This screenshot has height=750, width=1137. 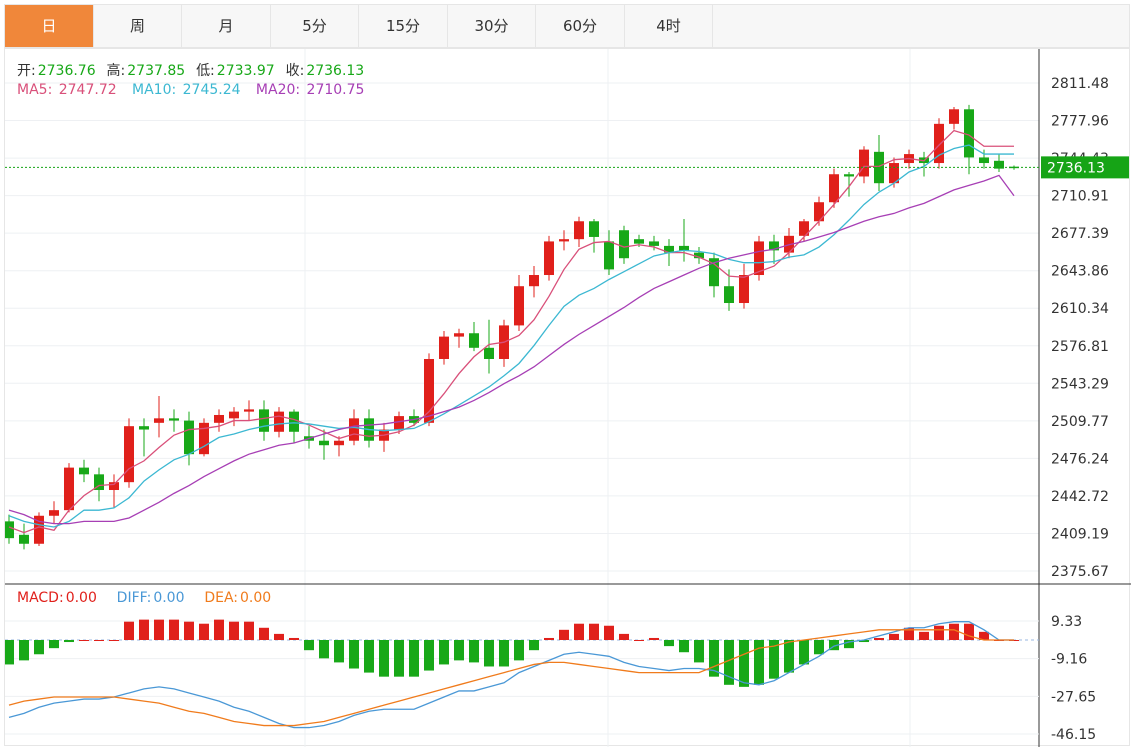 I want to click on price-tick-label: 2409.19, so click(x=1080, y=534).